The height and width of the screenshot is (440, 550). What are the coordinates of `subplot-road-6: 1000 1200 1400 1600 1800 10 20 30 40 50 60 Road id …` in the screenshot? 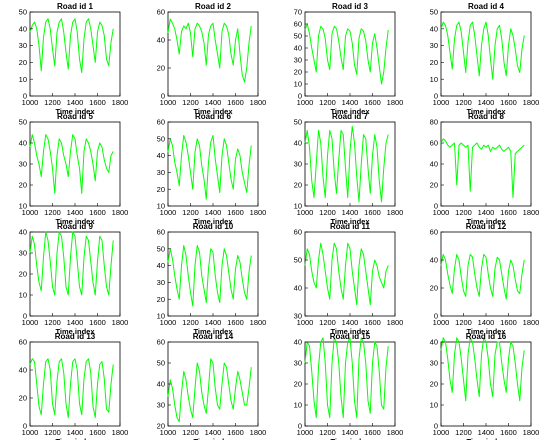 It's located at (212, 169).